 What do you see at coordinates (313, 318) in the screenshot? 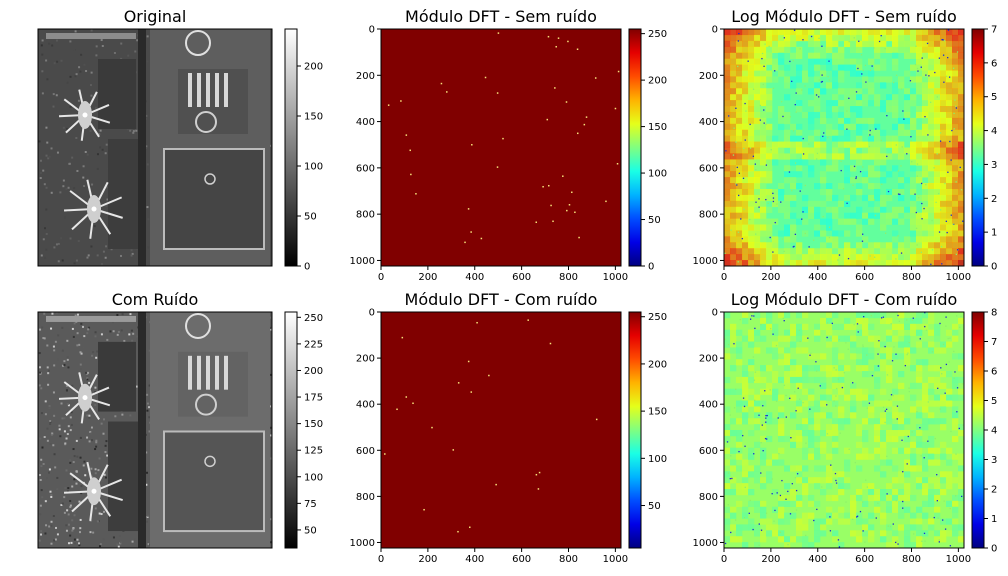
I see `colorbar-tick-label: 250` at bounding box center [313, 318].